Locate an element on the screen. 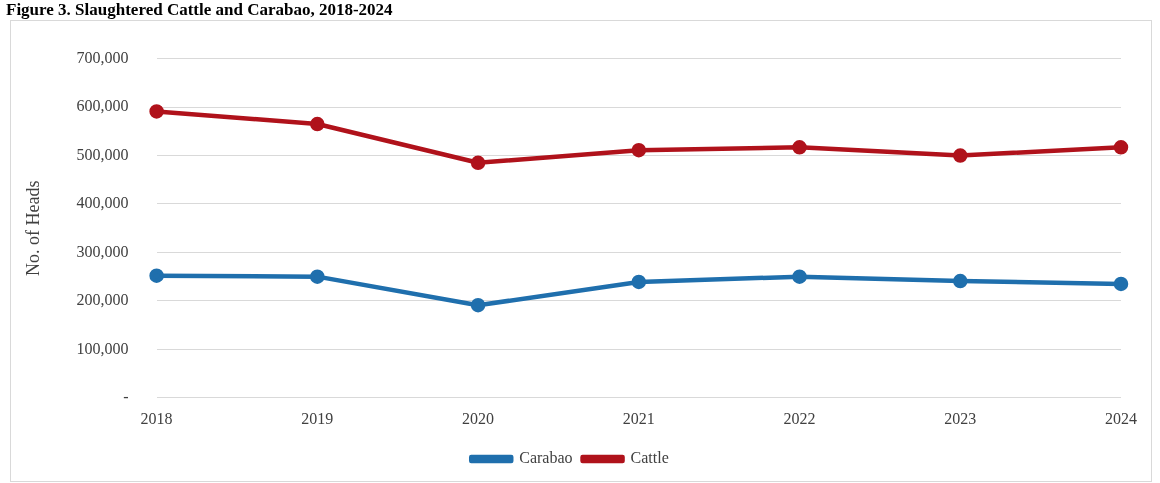 The width and height of the screenshot is (1160, 483). x-tick-label: 2018 is located at coordinates (156, 418).